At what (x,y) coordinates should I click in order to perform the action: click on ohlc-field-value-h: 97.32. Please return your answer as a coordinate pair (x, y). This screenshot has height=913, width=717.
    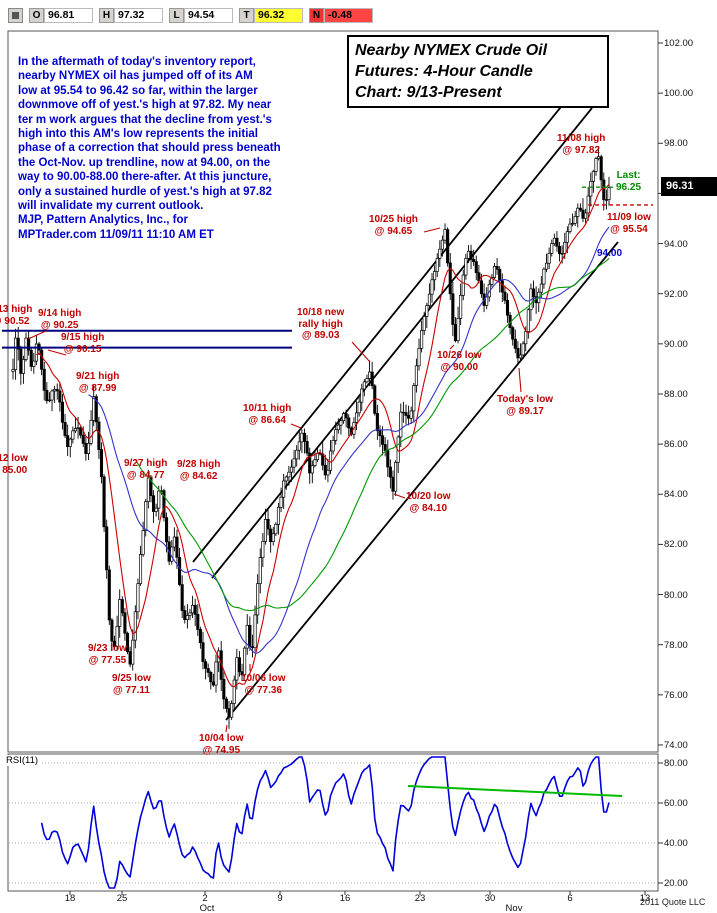
    Looking at the image, I should click on (138, 15).